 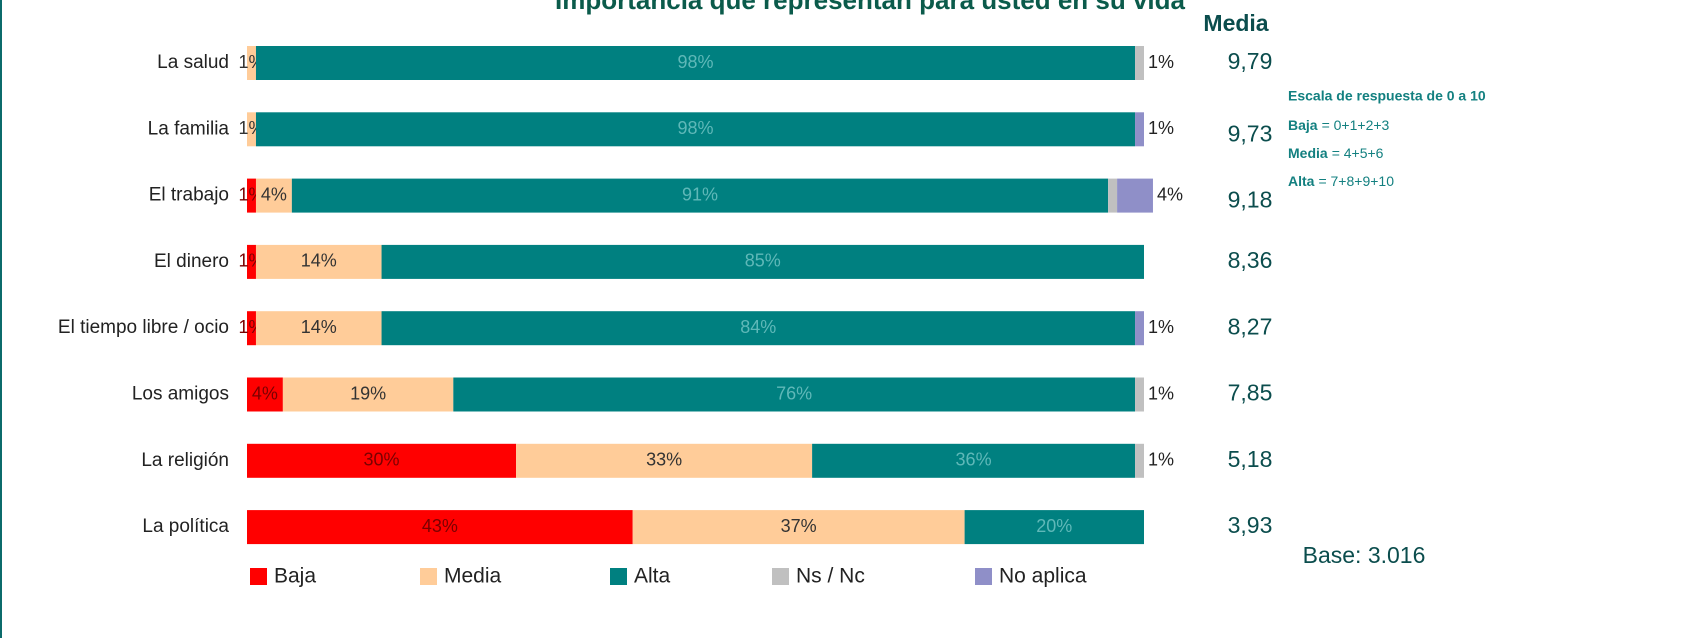 What do you see at coordinates (295, 576) in the screenshot?
I see `legend-label: Baja` at bounding box center [295, 576].